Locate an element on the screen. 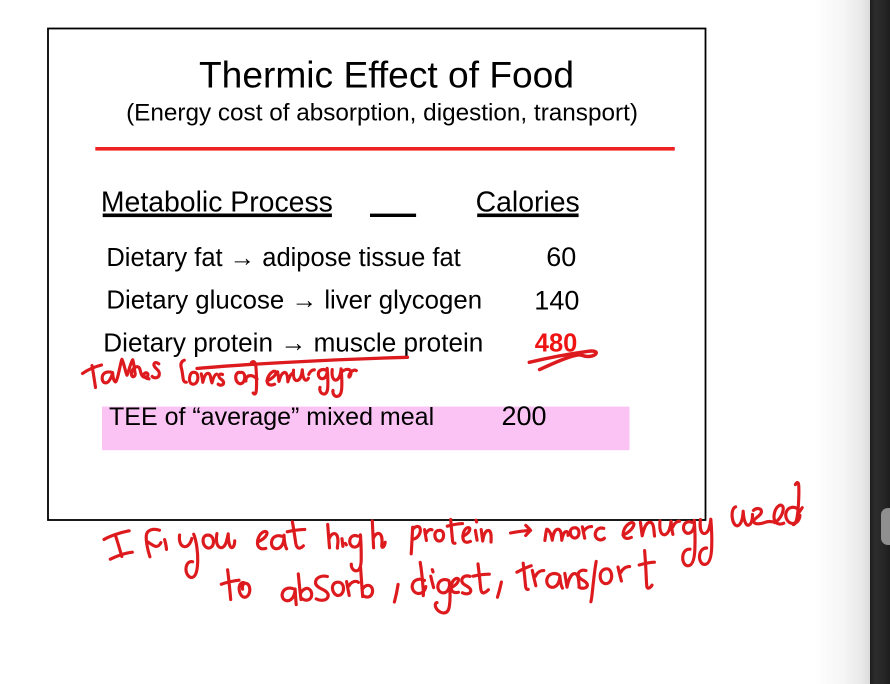 This screenshot has height=684, width=890. svg-text: Metabolic Process is located at coordinates (217, 203).